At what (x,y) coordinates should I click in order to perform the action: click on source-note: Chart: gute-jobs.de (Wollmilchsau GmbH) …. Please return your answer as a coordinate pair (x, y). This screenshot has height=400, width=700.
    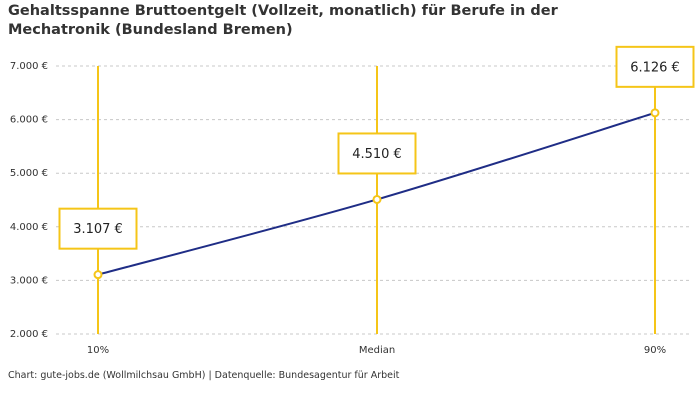
    Looking at the image, I should click on (204, 375).